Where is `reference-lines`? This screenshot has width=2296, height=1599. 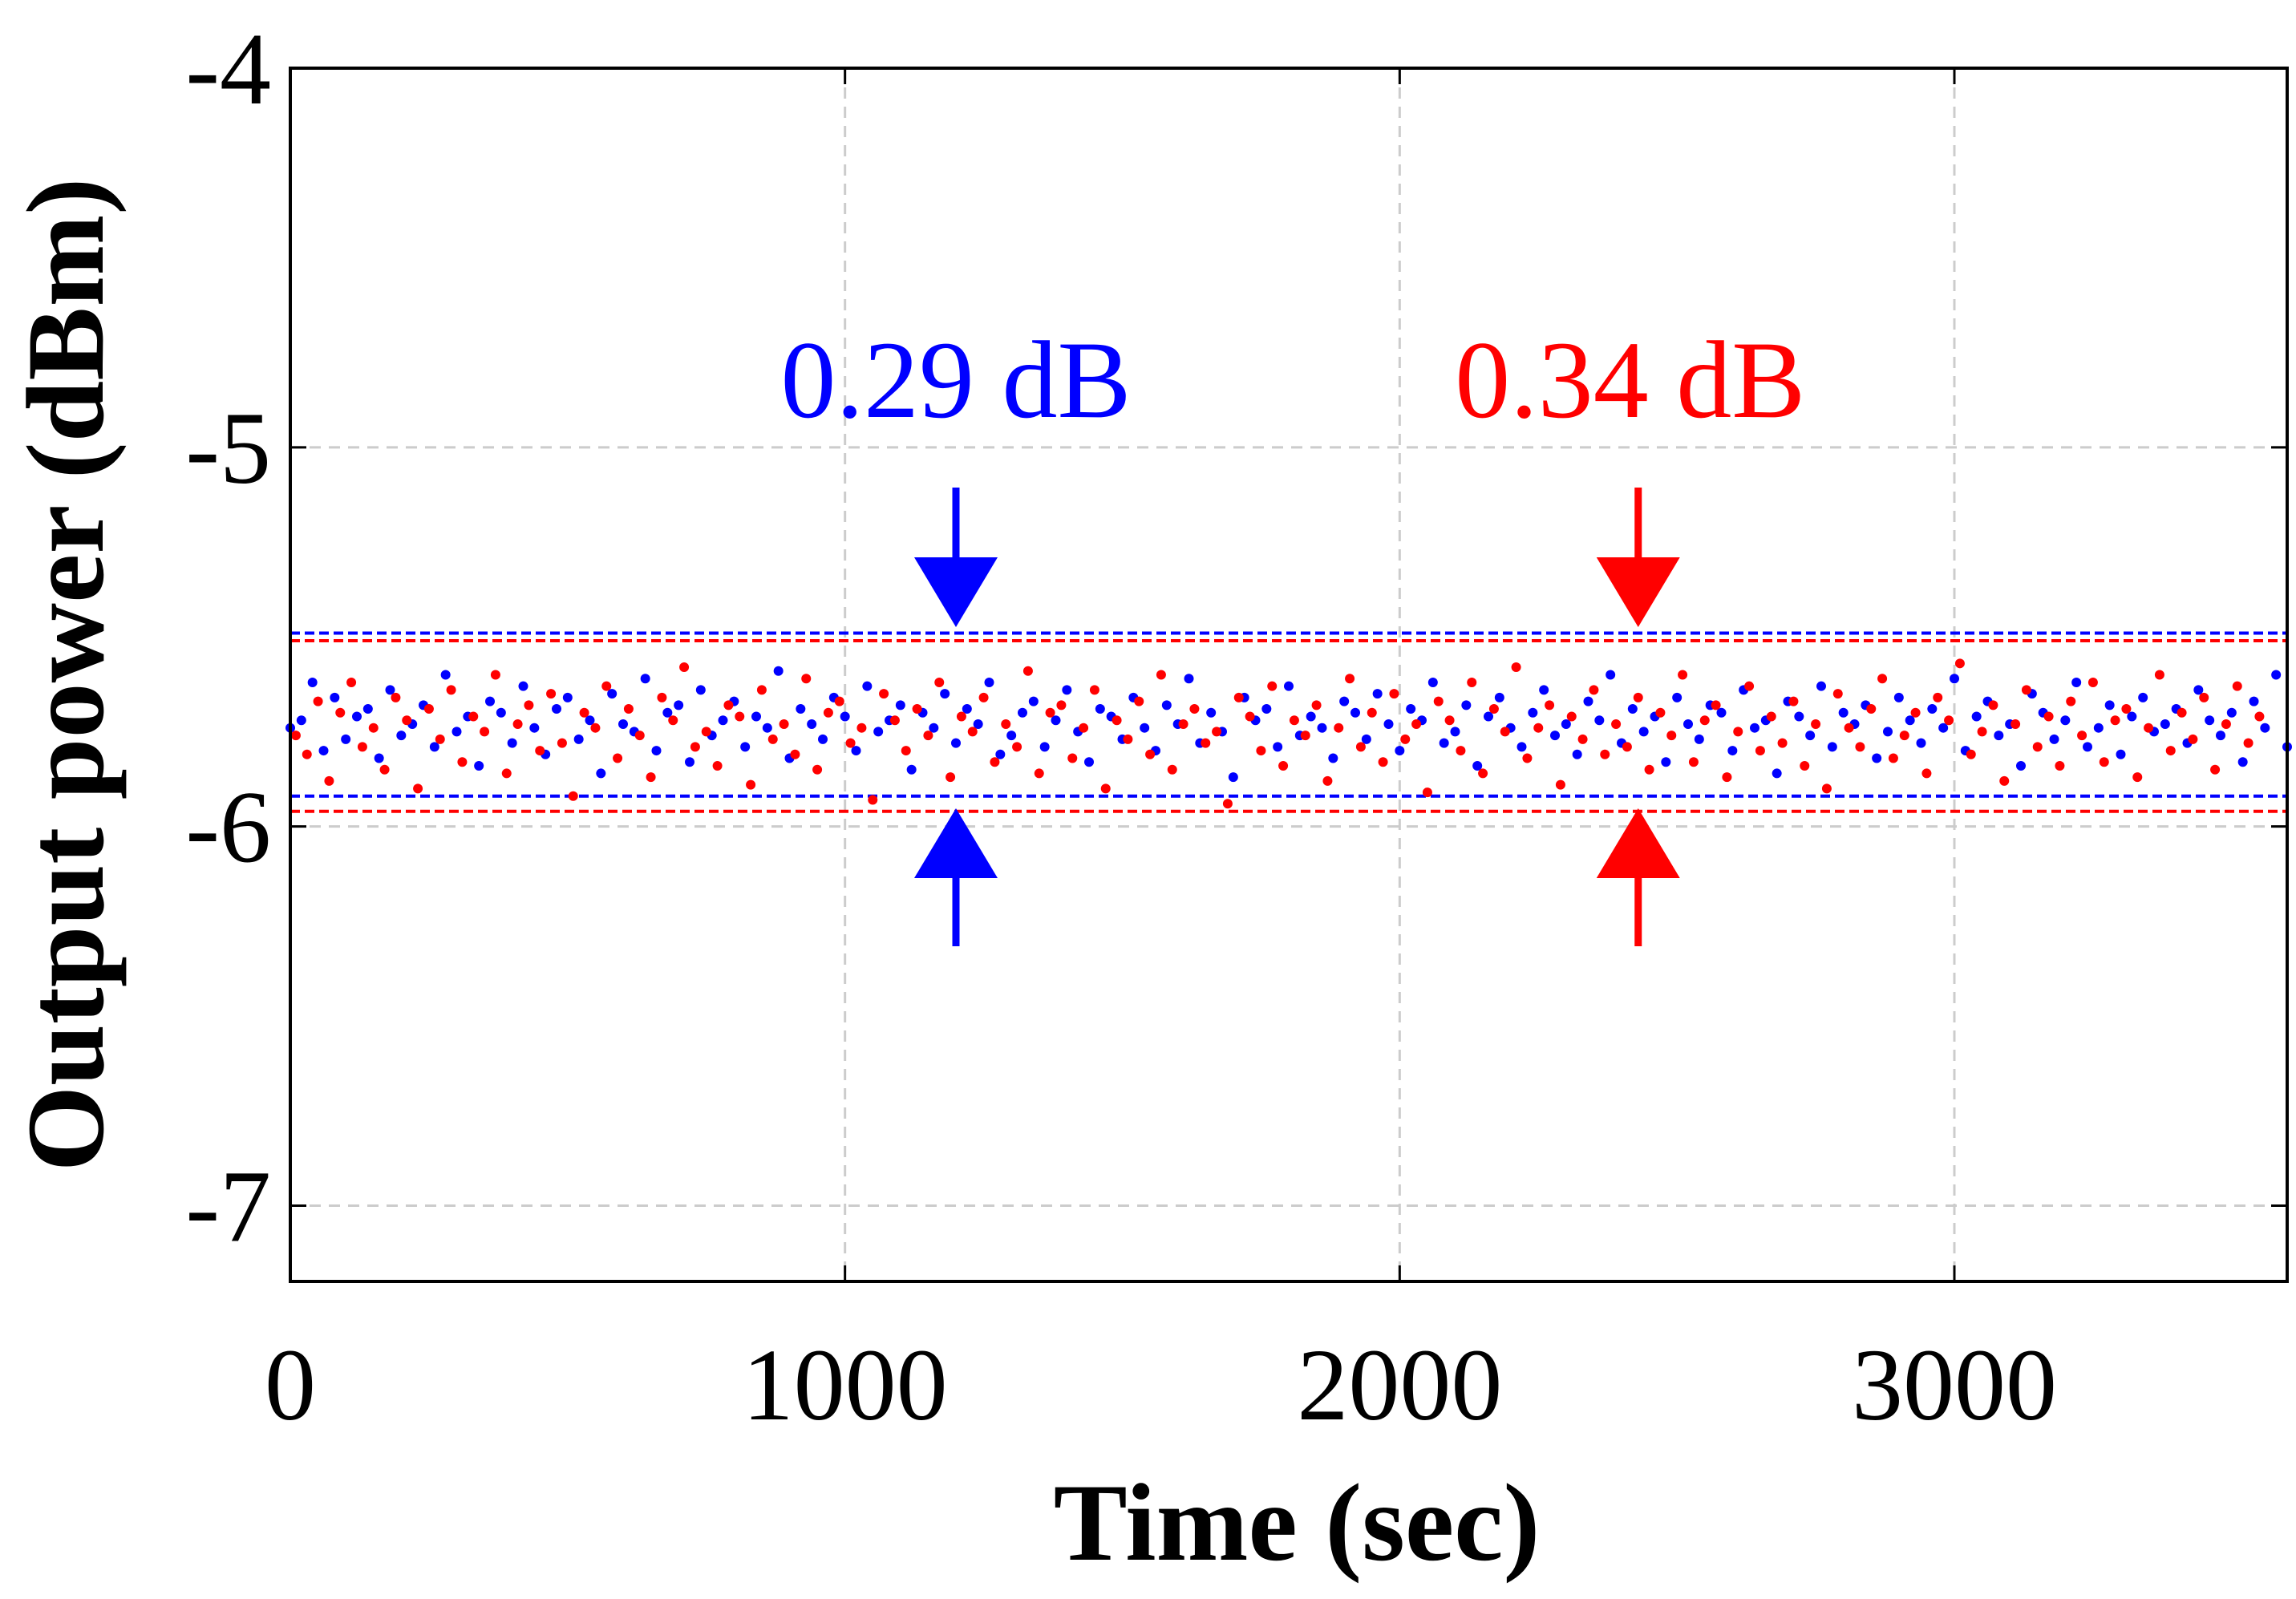
reference-lines is located at coordinates (1289, 722).